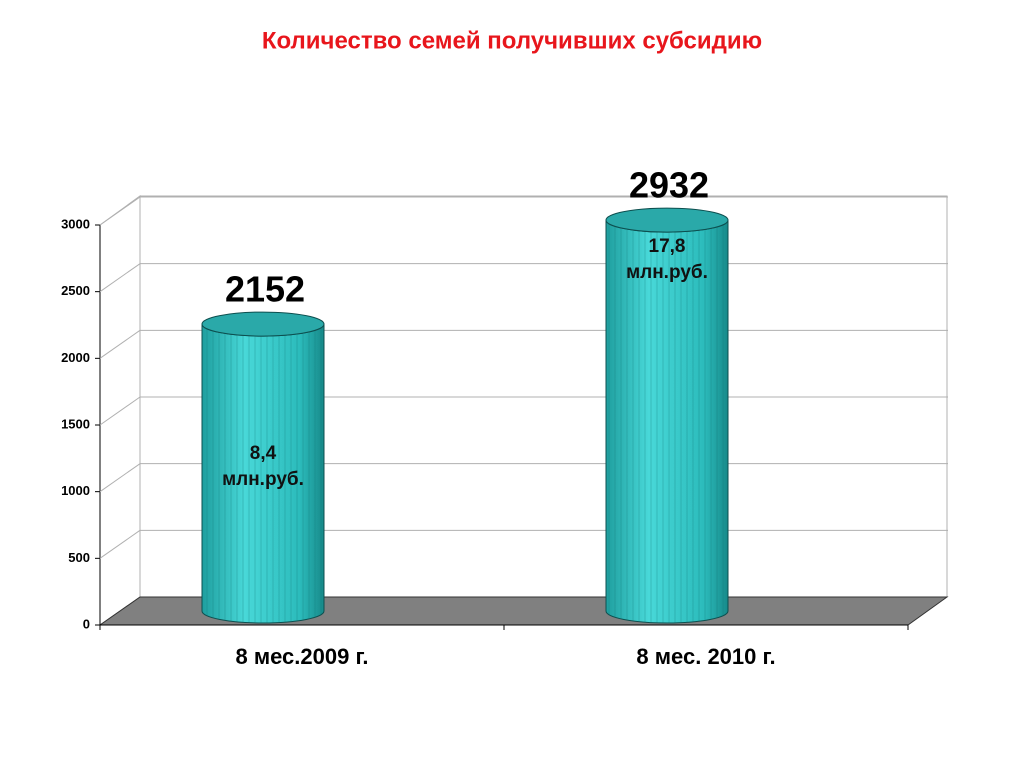  Describe the element at coordinates (705, 656) in the screenshot. I see `x-tick-label: 8 мес. 2010 г.` at that location.